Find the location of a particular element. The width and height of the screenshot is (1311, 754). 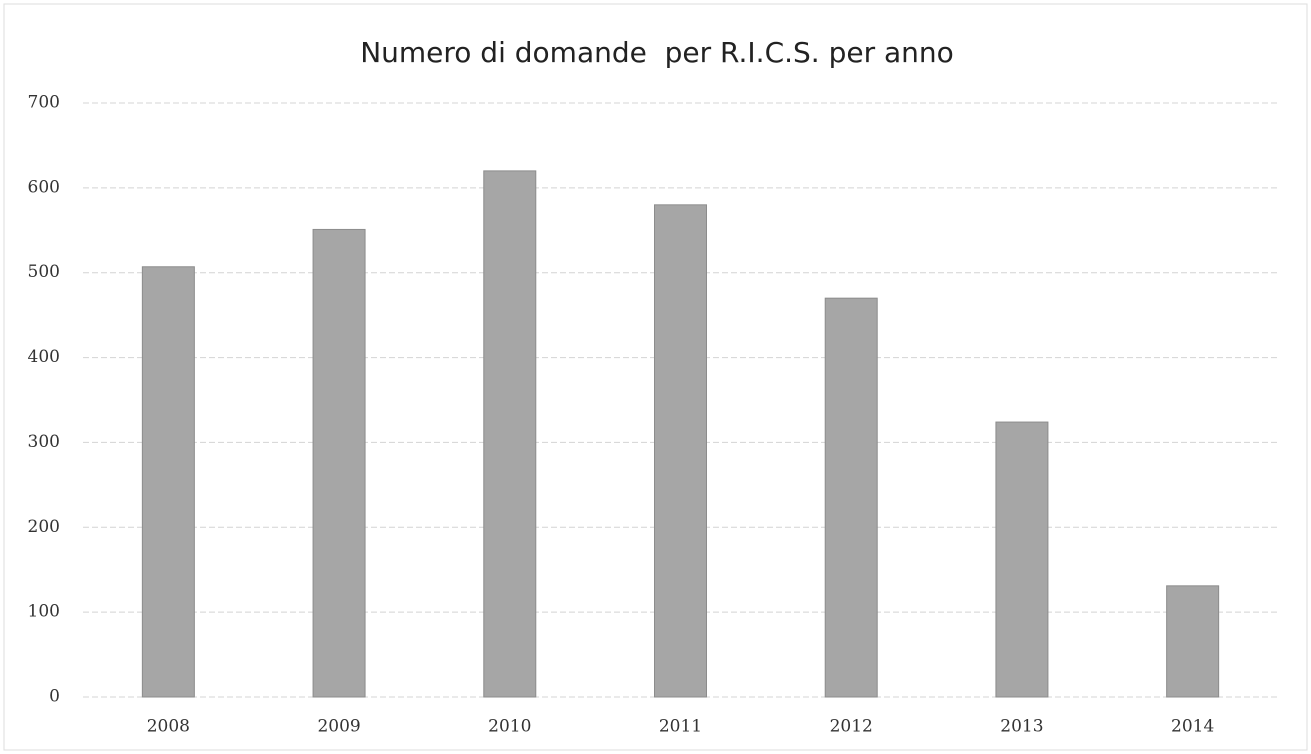

x-tick-label: 2008 is located at coordinates (168, 727).